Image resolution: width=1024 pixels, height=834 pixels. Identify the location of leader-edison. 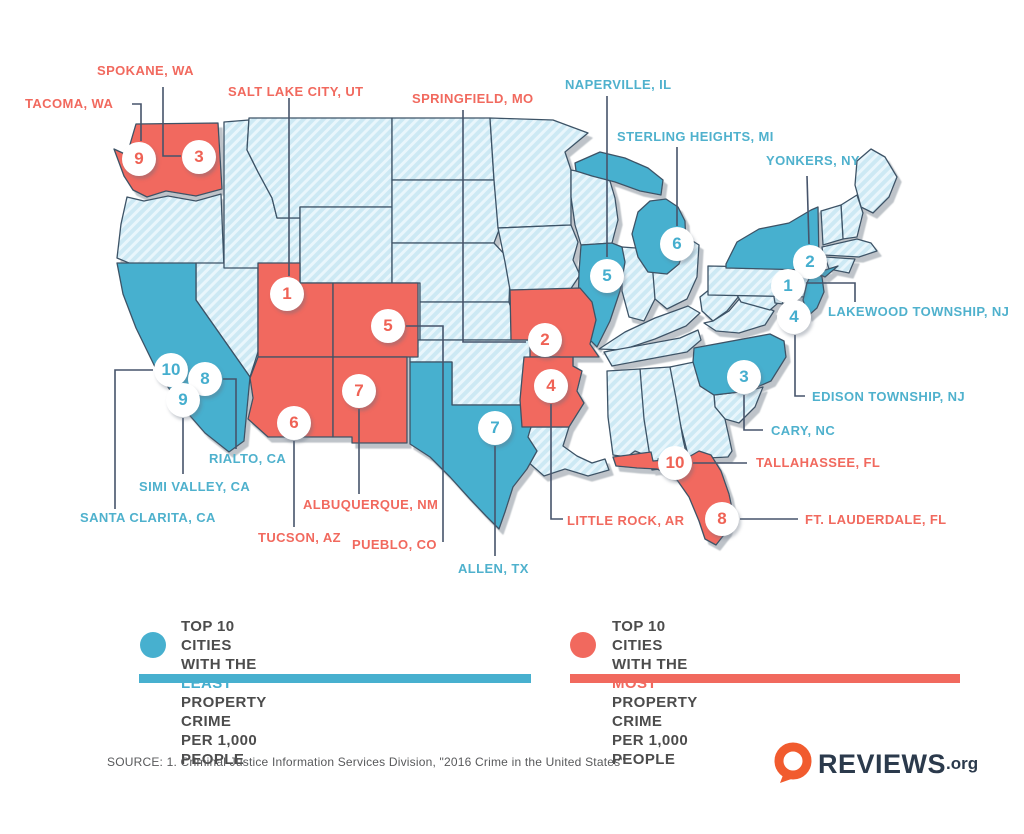
(799, 366).